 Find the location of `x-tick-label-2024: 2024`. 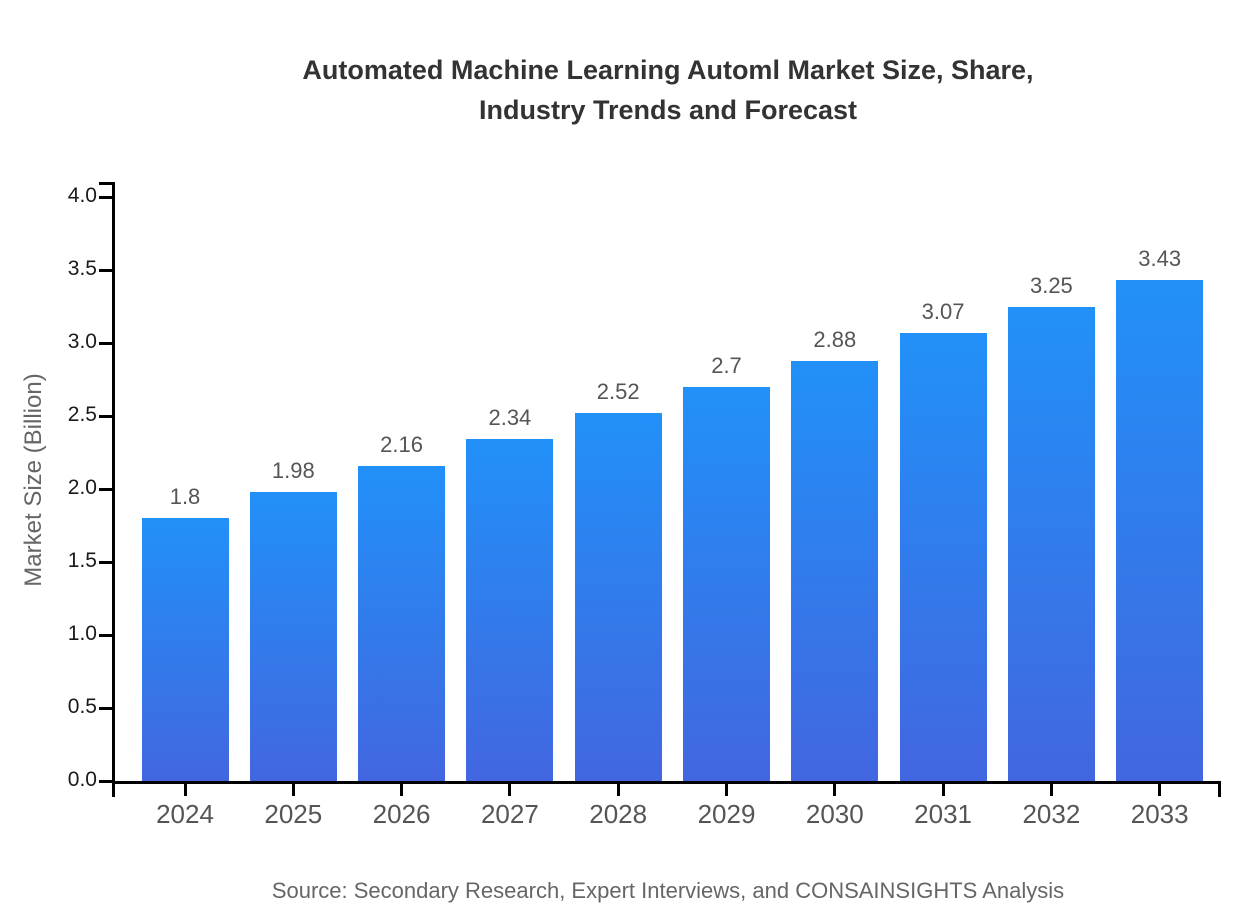

x-tick-label-2024: 2024 is located at coordinates (185, 814).